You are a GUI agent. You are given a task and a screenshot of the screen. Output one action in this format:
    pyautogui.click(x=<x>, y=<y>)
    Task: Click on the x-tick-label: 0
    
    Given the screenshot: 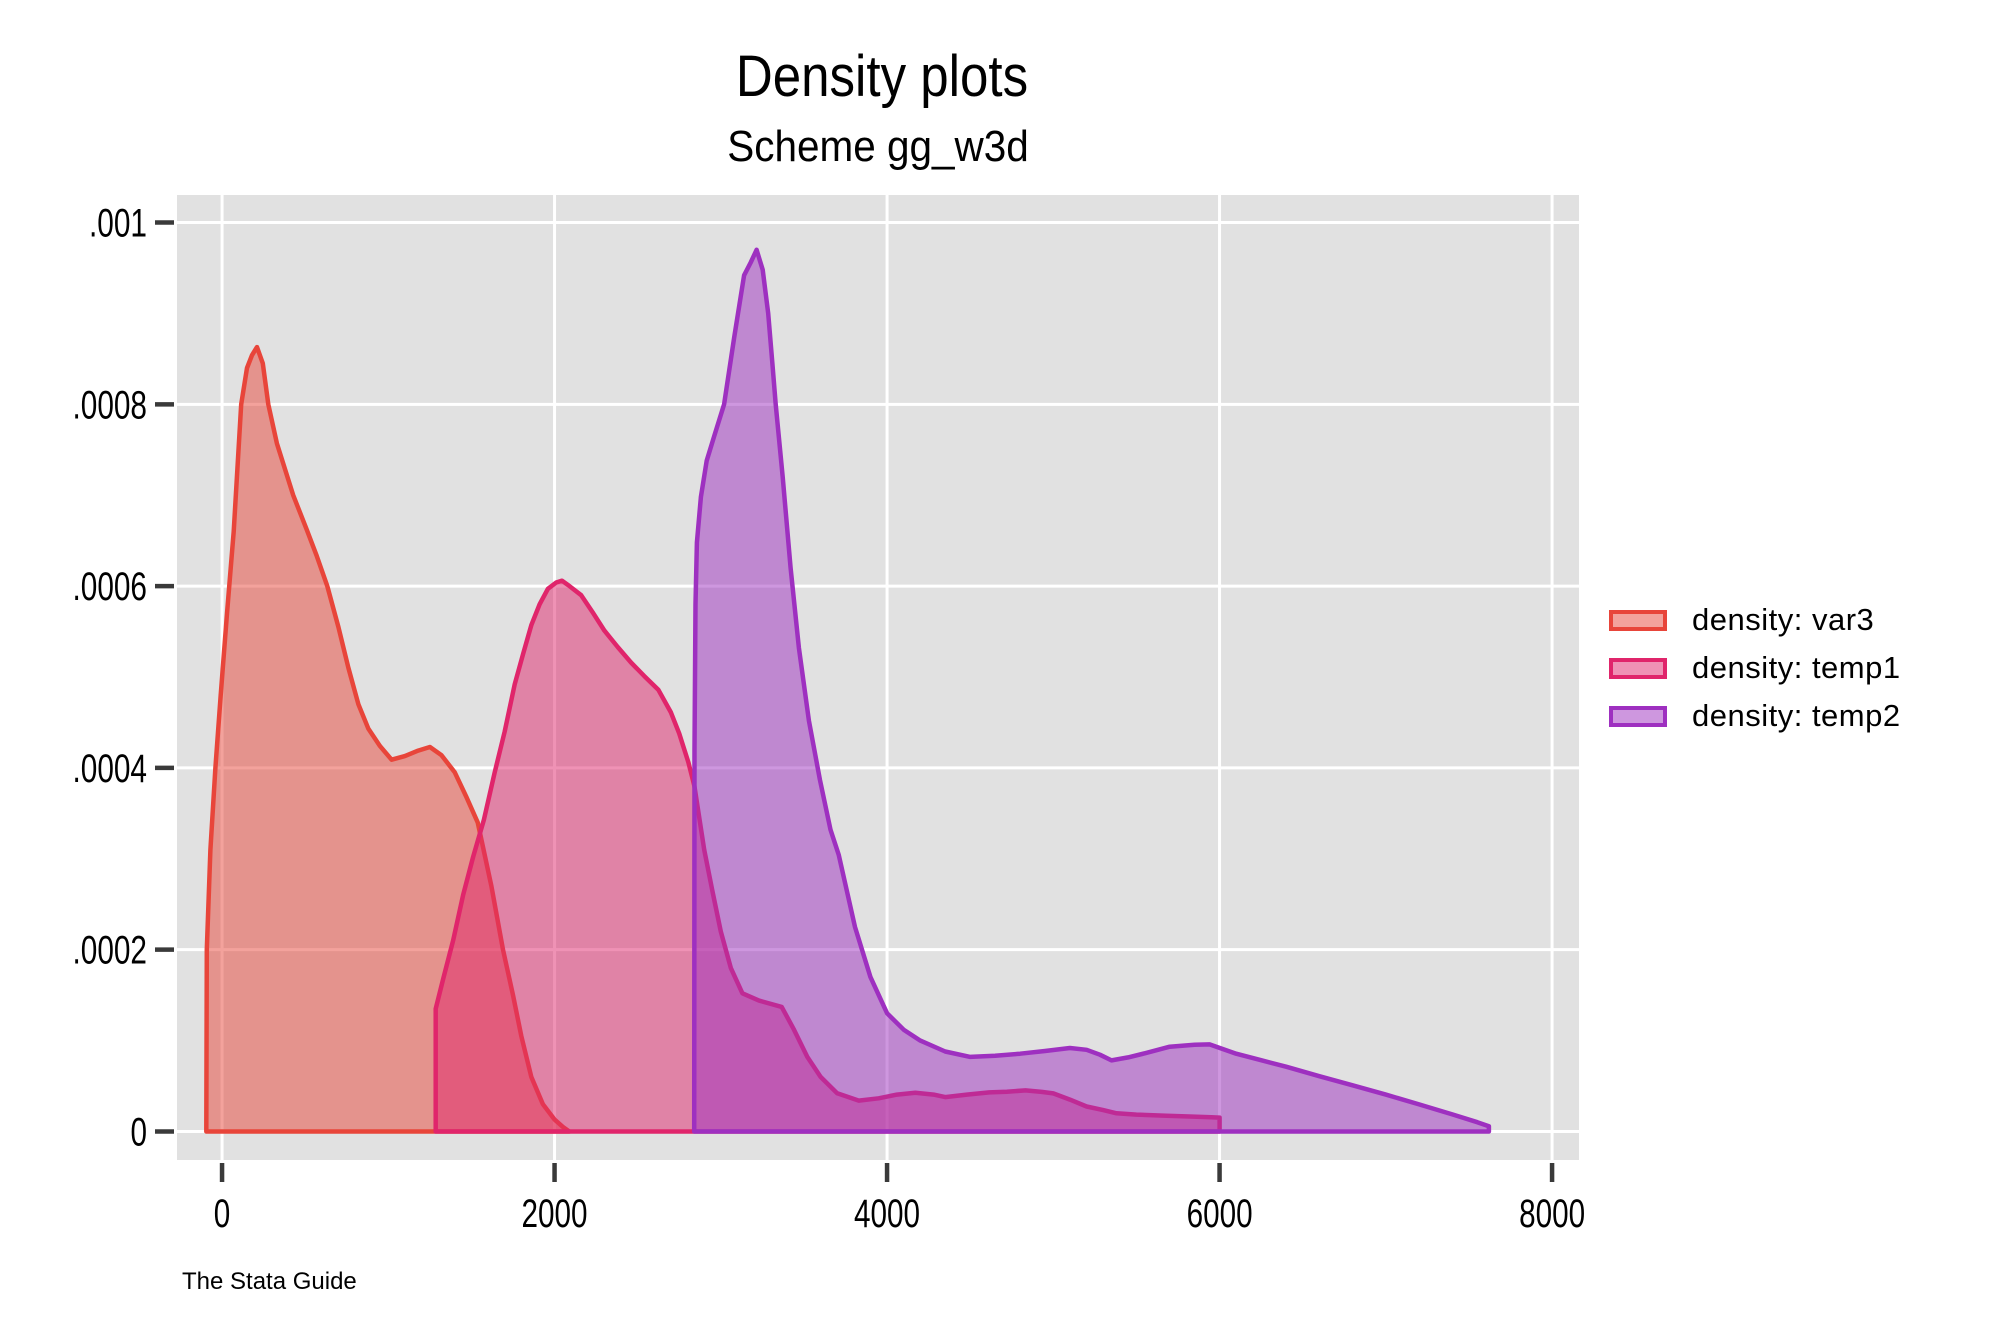 What is the action you would take?
    pyautogui.click(x=222, y=1214)
    